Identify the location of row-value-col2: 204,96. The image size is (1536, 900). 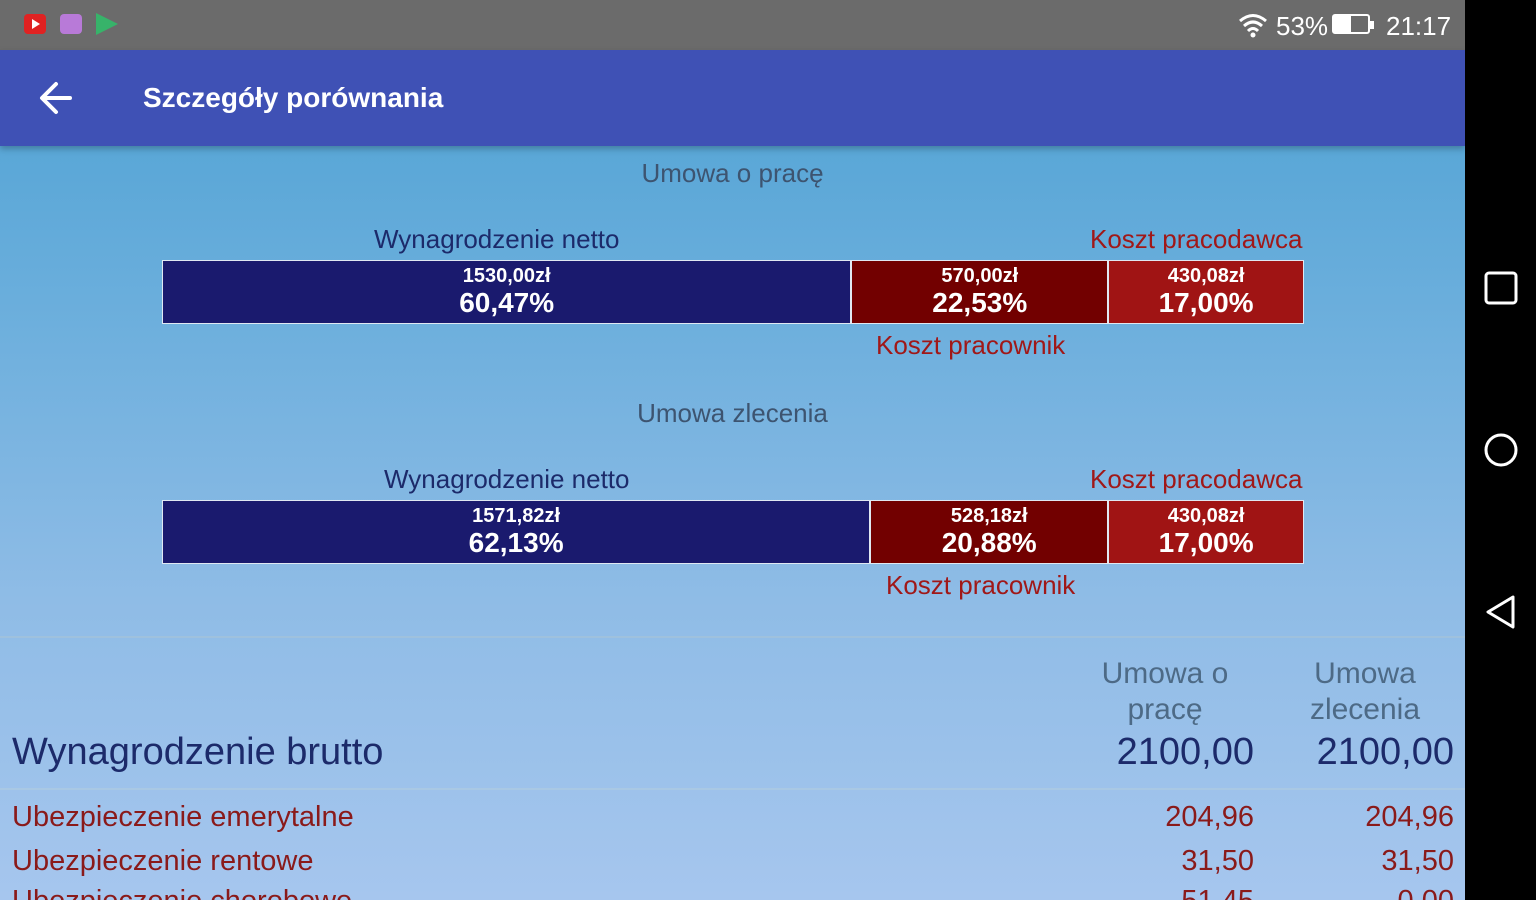
(1409, 817).